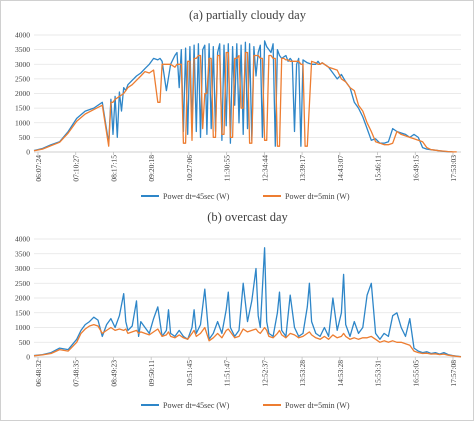 This screenshot has width=474, height=425. What do you see at coordinates (227, 168) in the screenshot?
I see `x-tick-label: 11:30:55` at bounding box center [227, 168].